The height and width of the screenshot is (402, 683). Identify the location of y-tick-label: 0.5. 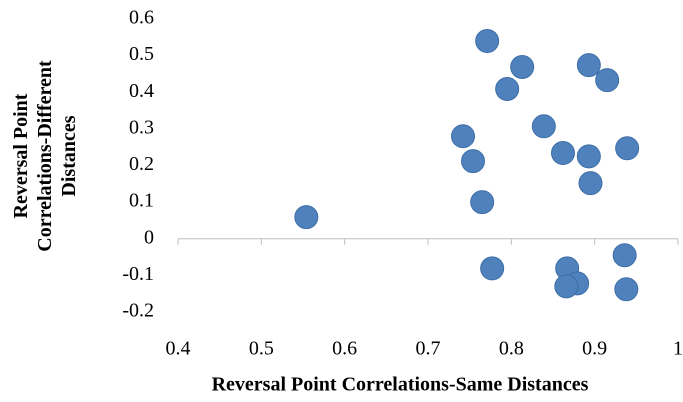
(141, 54).